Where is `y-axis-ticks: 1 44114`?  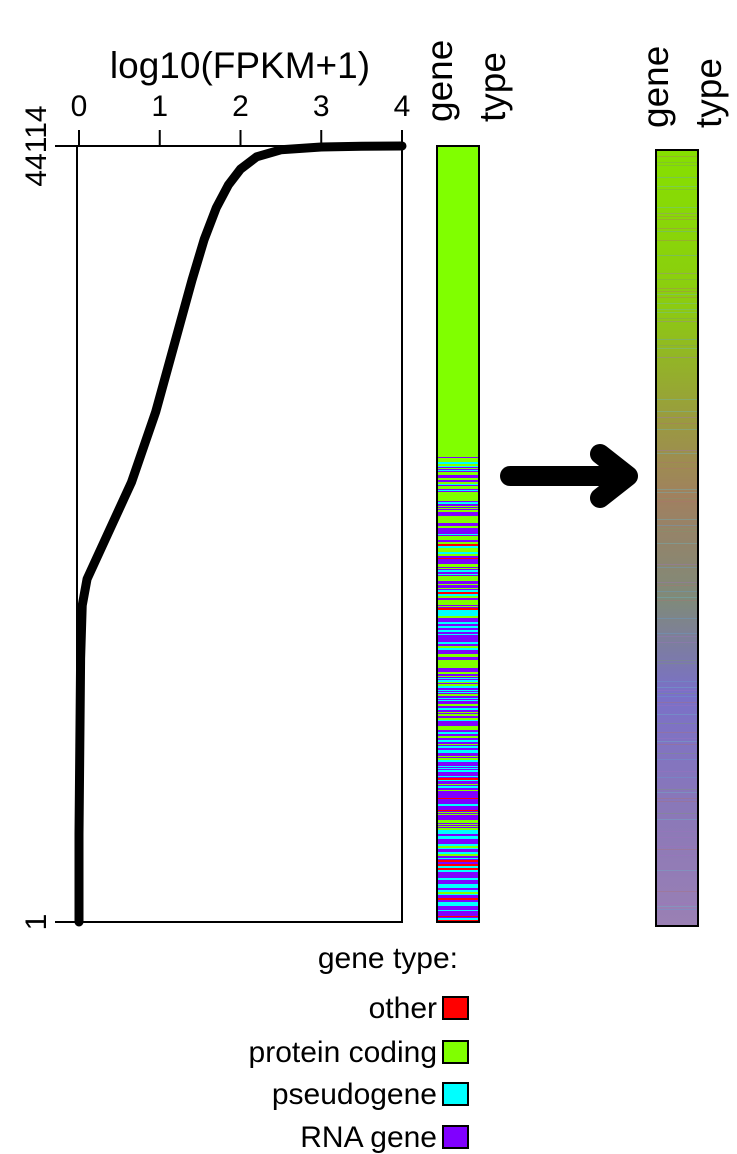
y-axis-ticks: 1 44114 is located at coordinates (48, 517).